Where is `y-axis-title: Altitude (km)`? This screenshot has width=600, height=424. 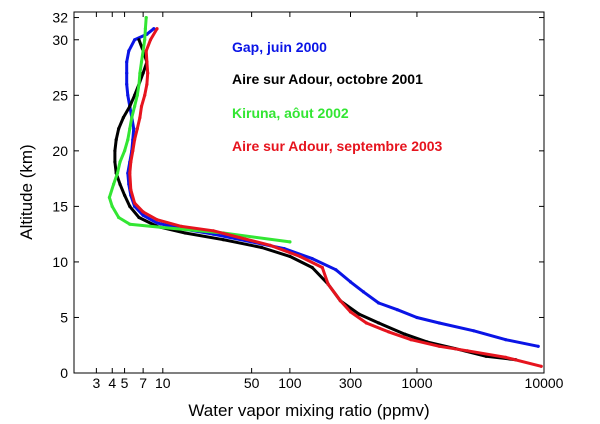 y-axis-title: Altitude (km) is located at coordinates (26, 191).